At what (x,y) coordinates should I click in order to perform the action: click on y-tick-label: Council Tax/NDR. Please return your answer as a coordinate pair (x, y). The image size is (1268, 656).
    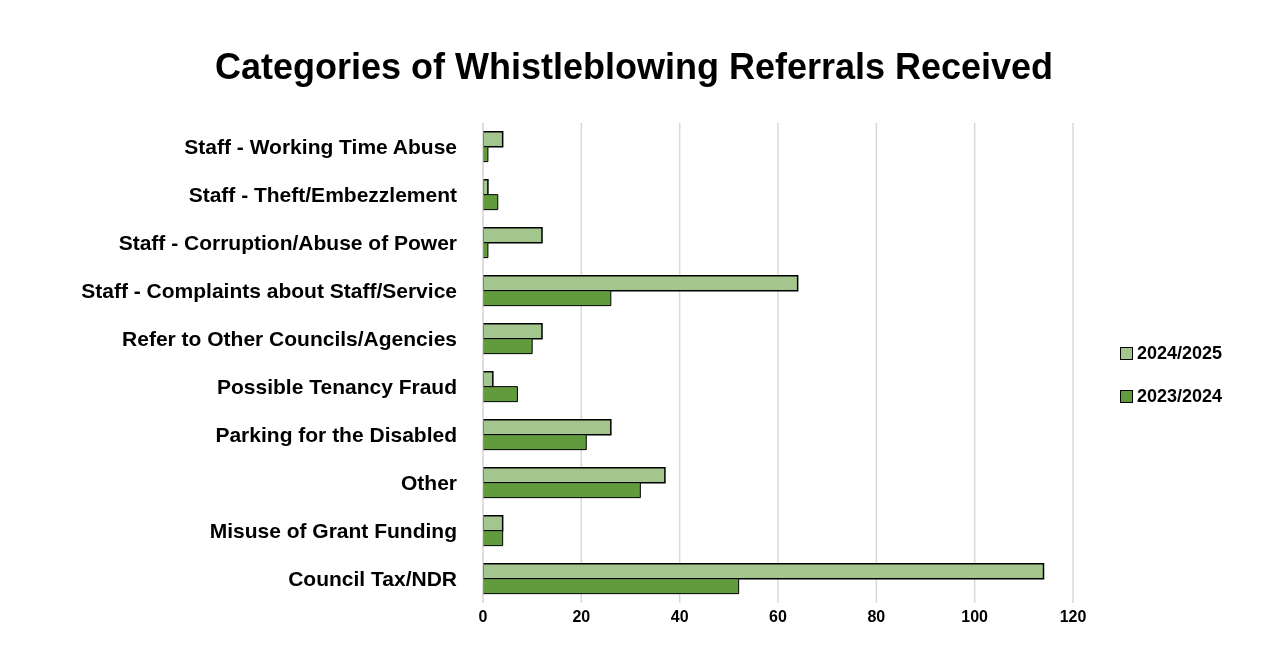
    Looking at the image, I should click on (372, 579).